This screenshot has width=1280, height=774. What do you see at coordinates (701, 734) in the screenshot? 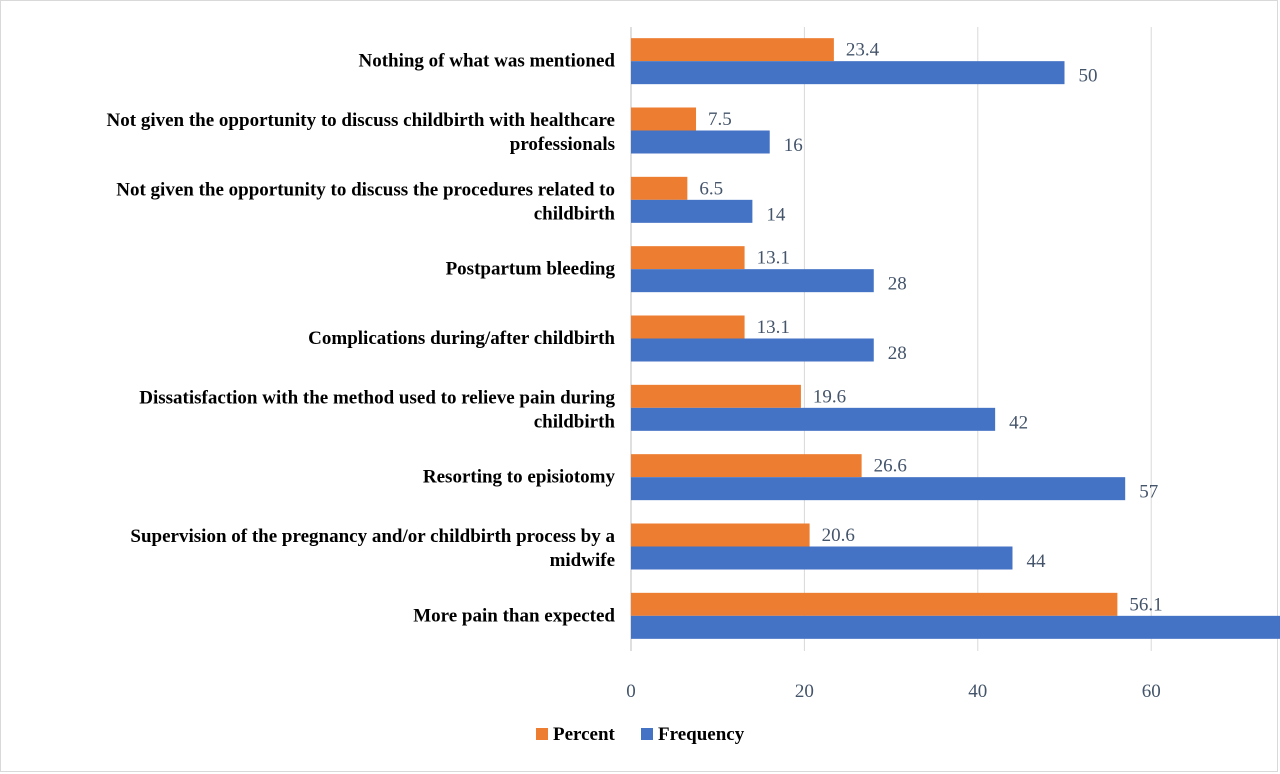
I see `legend-label-frequency: Frequency` at bounding box center [701, 734].